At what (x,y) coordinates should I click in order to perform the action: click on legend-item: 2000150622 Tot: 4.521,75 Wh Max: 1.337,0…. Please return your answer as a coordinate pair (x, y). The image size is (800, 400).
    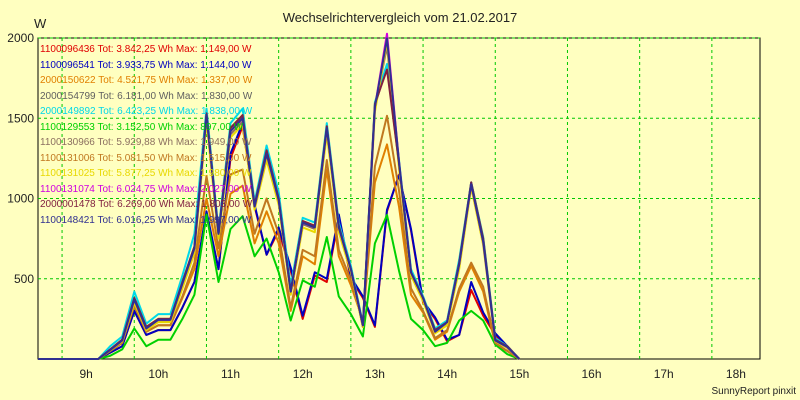
    Looking at the image, I should click on (146, 80).